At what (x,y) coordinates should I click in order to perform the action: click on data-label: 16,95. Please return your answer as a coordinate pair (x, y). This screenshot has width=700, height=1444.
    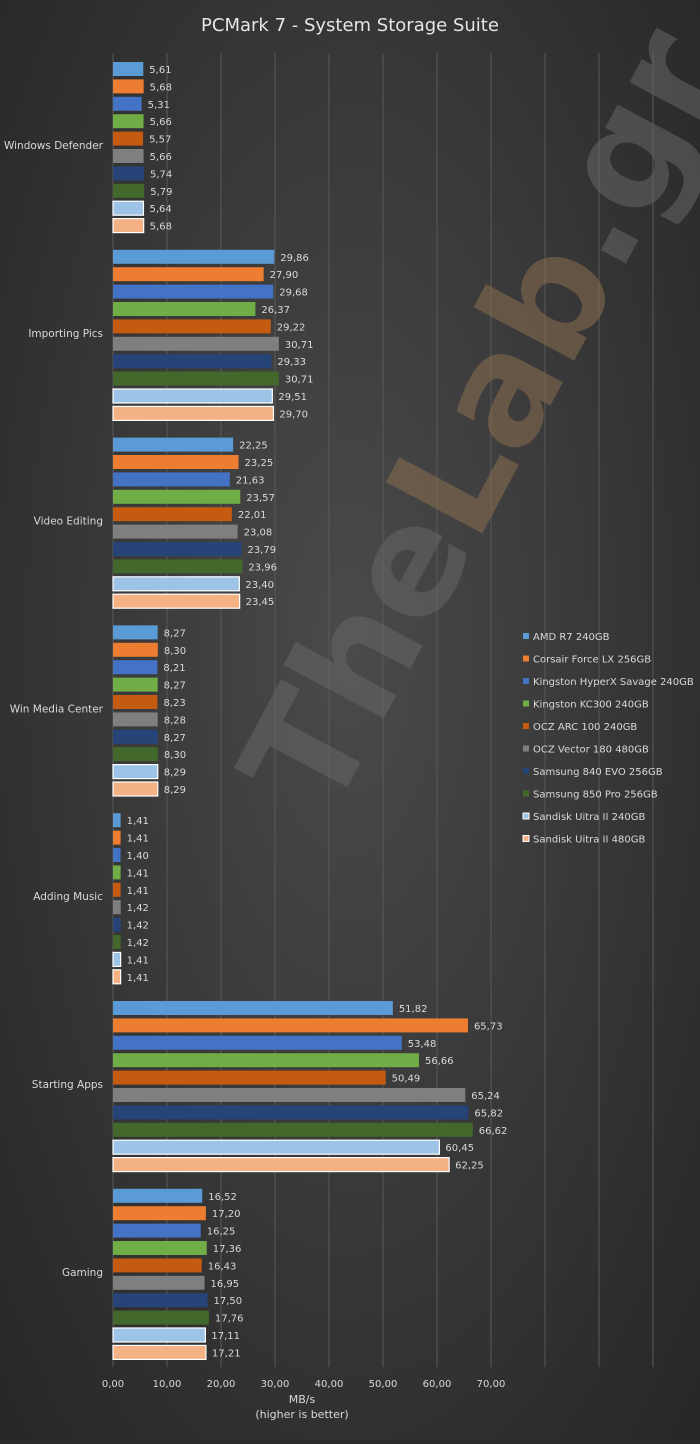
    Looking at the image, I should click on (225, 1284).